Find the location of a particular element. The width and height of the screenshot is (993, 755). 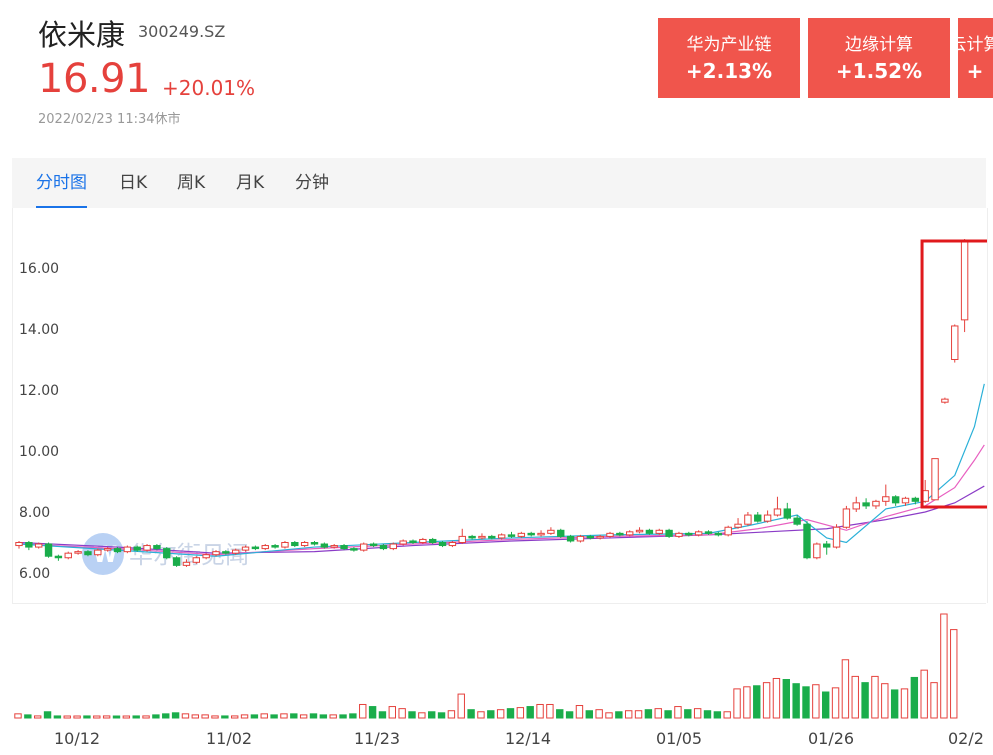

x-tick-label: 11/02 is located at coordinates (229, 738).